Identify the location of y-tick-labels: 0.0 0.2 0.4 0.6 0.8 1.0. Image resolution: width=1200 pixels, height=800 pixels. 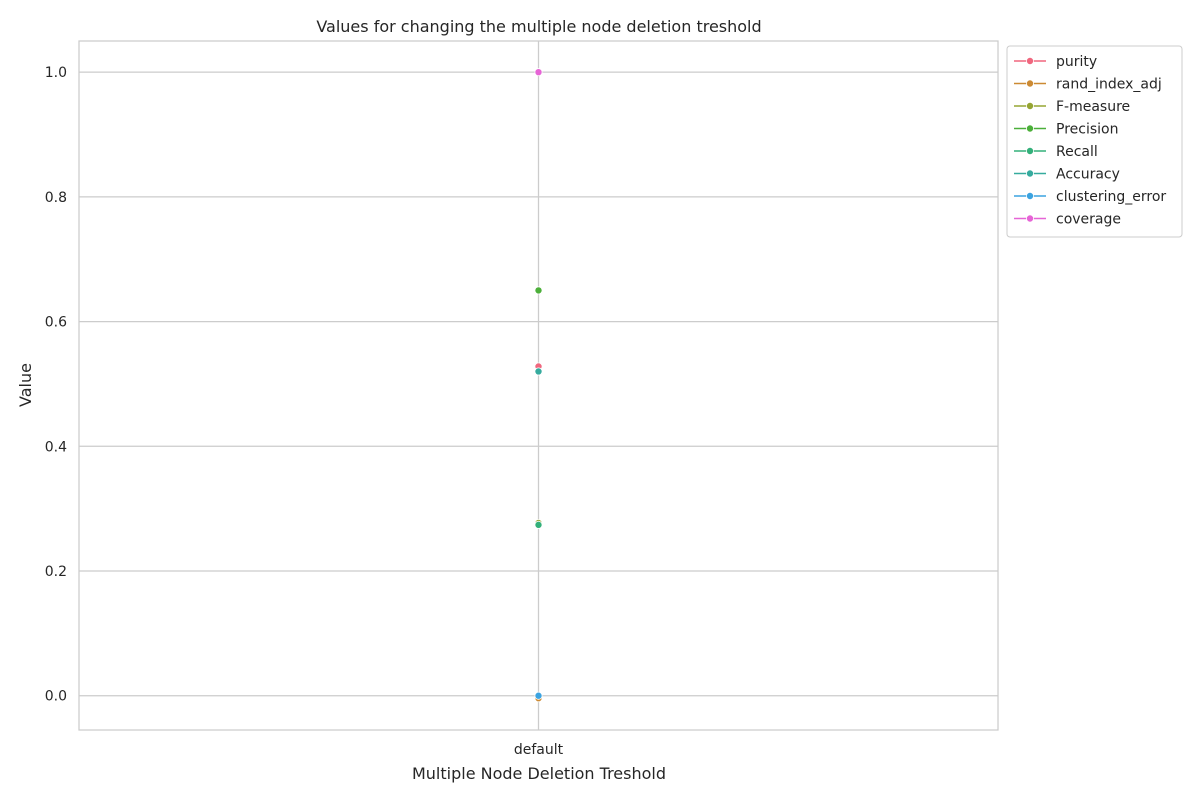
(56, 385).